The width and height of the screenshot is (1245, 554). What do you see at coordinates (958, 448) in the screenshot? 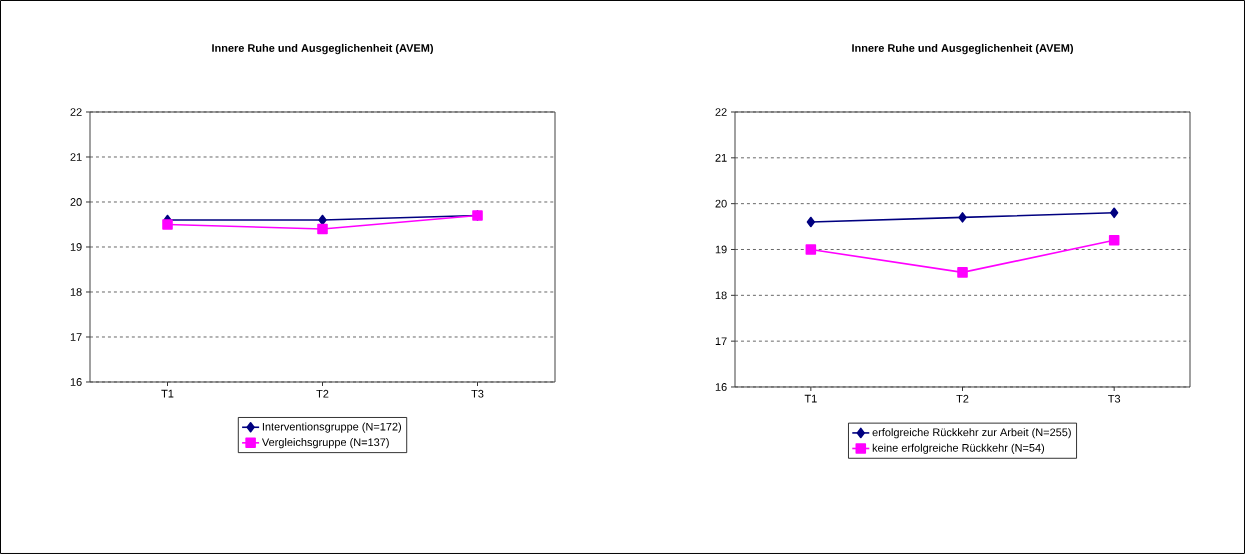
I see `legend-label: keine erfolgreiche Rückkehr (N=54)` at bounding box center [958, 448].